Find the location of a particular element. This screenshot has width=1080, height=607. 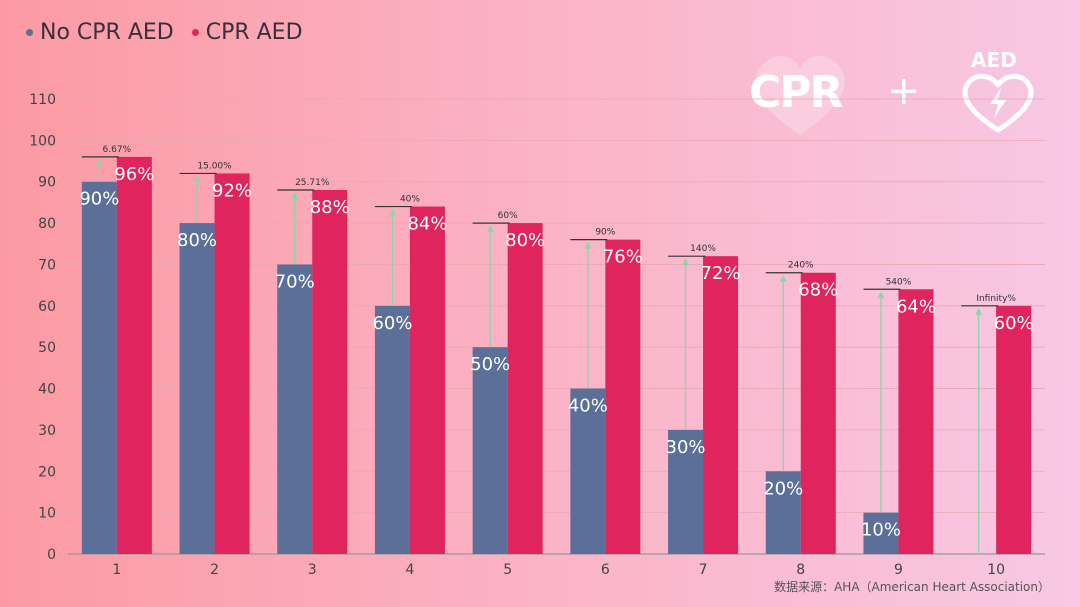

heart-shape is located at coordinates (800, 95).